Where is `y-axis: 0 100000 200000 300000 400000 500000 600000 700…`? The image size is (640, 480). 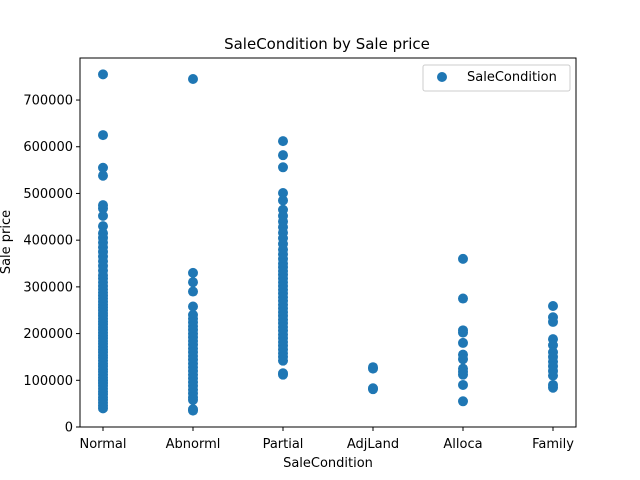
y-axis: 0 100000 200000 300000 400000 500000 600000 700… is located at coordinates (51, 265).